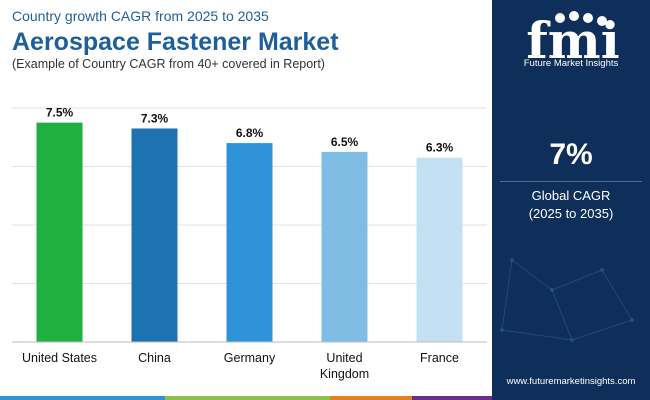 This screenshot has width=650, height=400. I want to click on footer-strip-blue, so click(82, 398).